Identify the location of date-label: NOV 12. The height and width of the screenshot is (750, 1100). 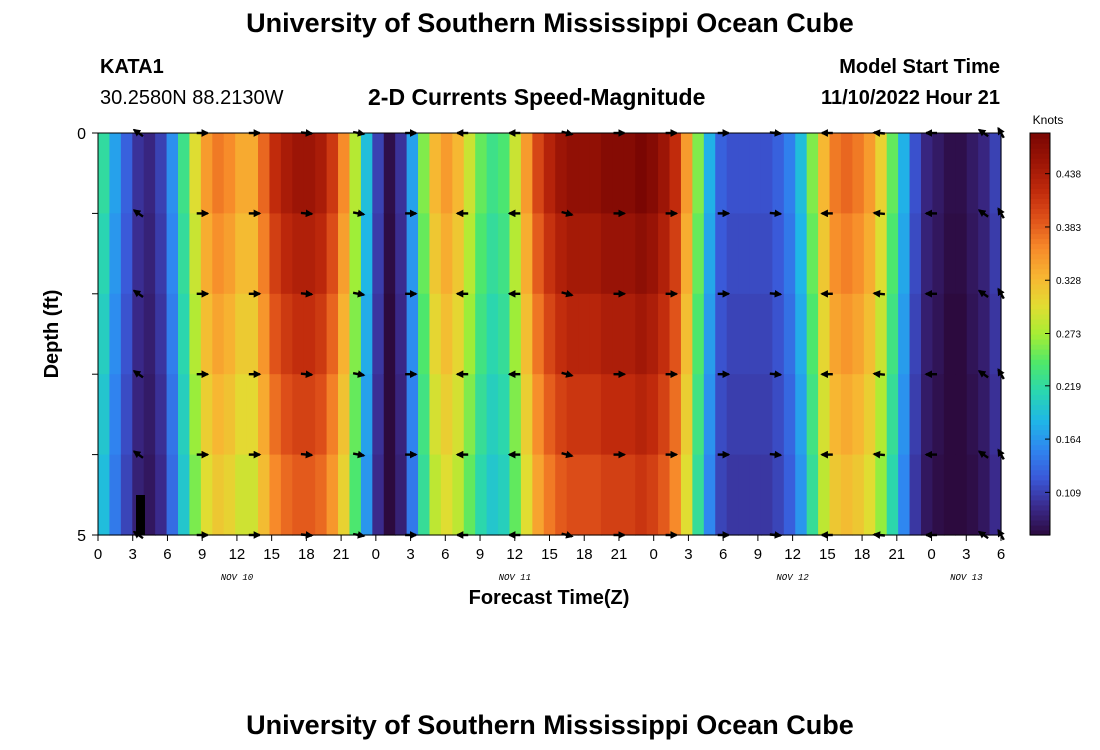
(792, 578).